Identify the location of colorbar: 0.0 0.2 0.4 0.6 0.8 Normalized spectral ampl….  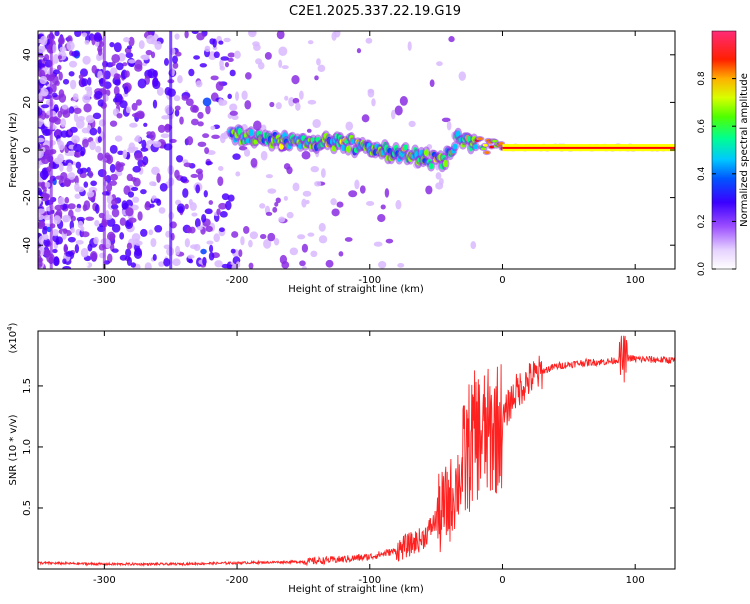
(723, 153).